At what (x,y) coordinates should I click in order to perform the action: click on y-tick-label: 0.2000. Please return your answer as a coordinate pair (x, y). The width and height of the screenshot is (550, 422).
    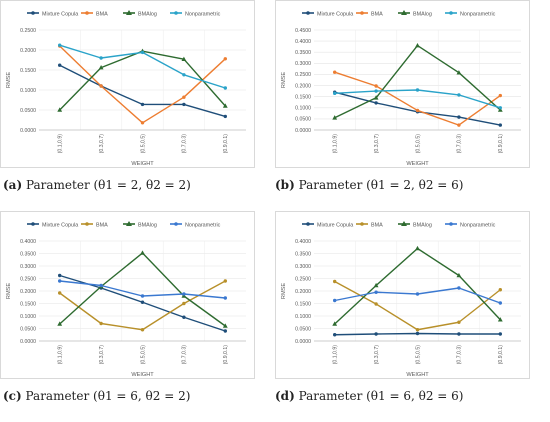
    Looking at the image, I should click on (303, 292).